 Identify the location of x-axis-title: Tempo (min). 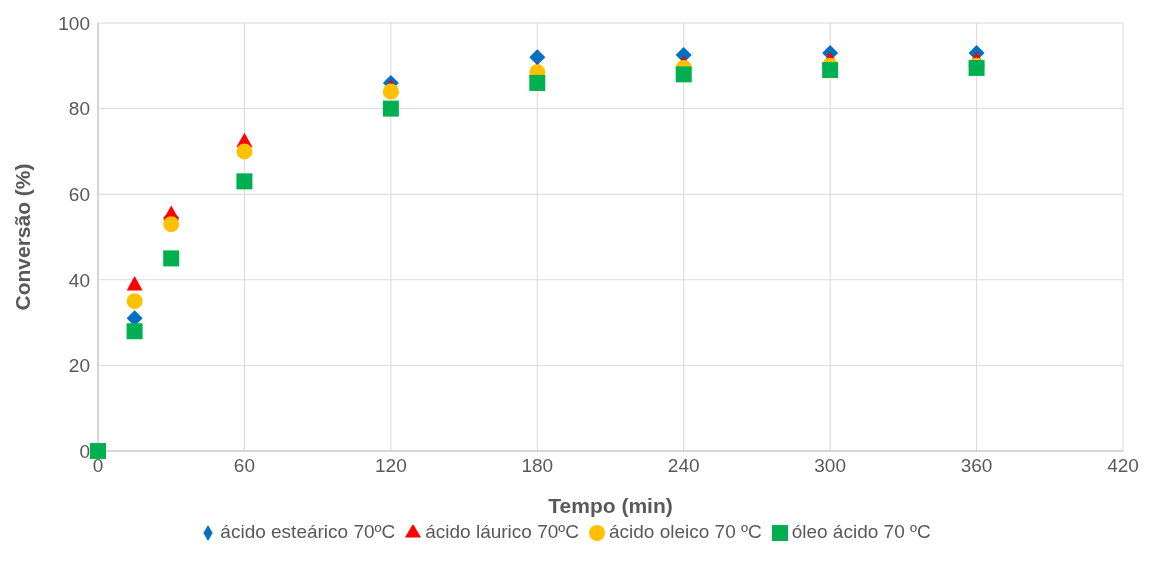
(610, 505).